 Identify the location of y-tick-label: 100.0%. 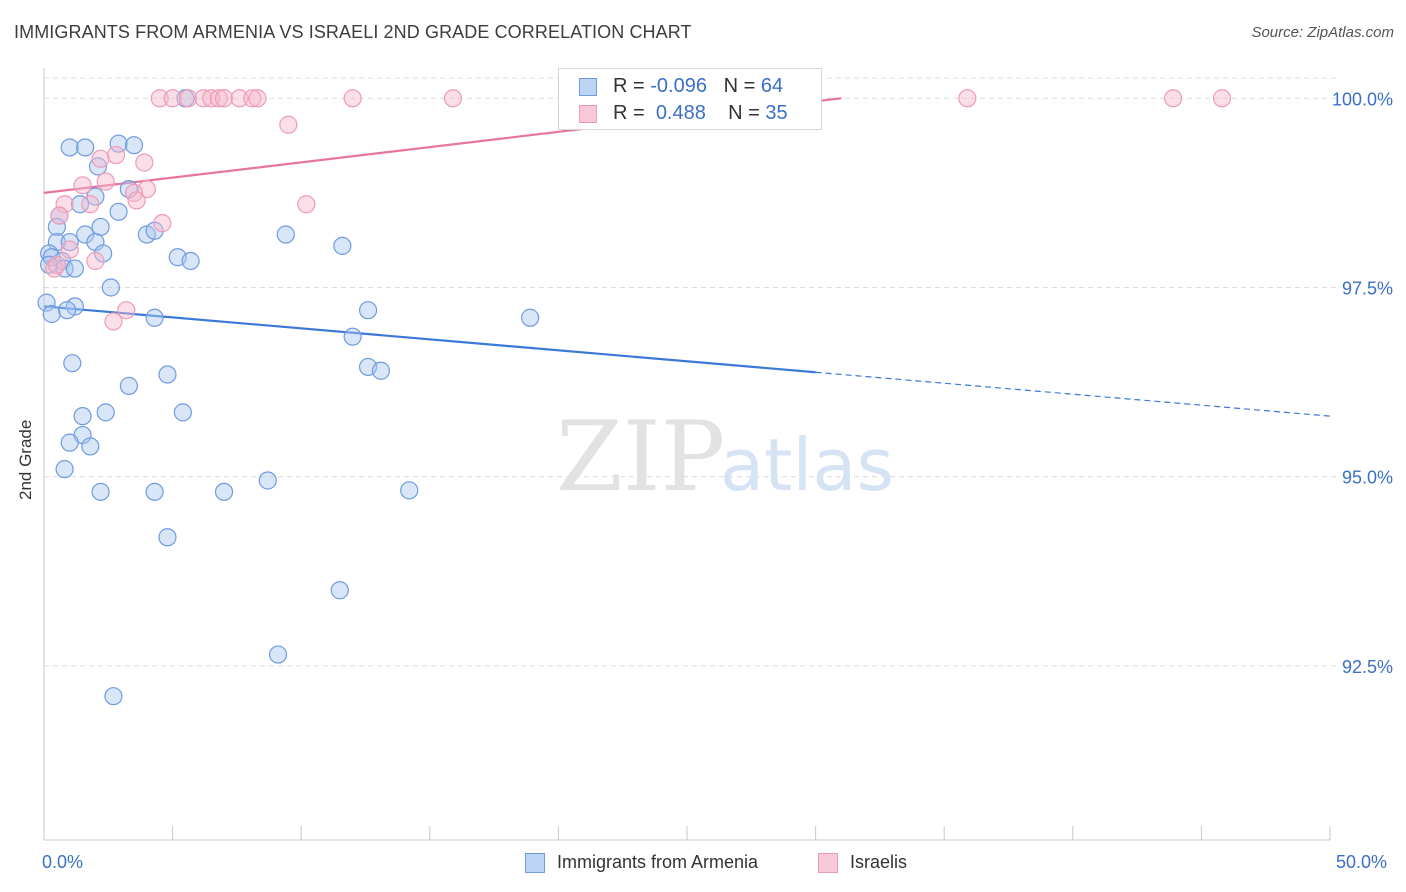
(1362, 99).